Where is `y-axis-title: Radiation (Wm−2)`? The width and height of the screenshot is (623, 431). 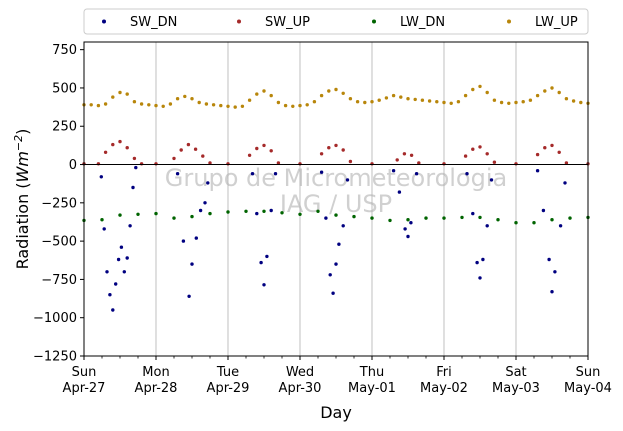
y-axis-title: Radiation (Wm−2) is located at coordinates (22, 199).